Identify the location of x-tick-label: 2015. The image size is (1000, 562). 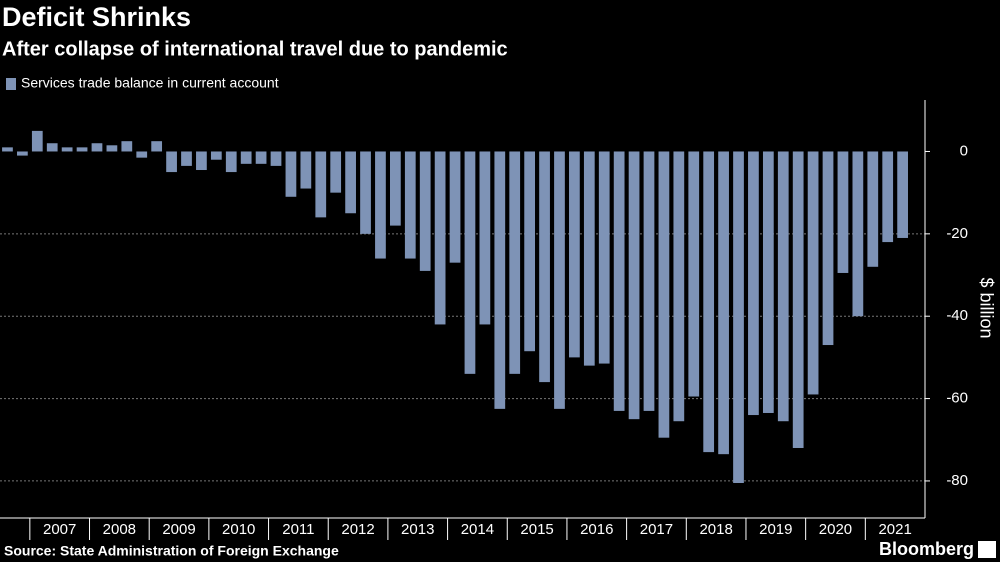
(536, 529).